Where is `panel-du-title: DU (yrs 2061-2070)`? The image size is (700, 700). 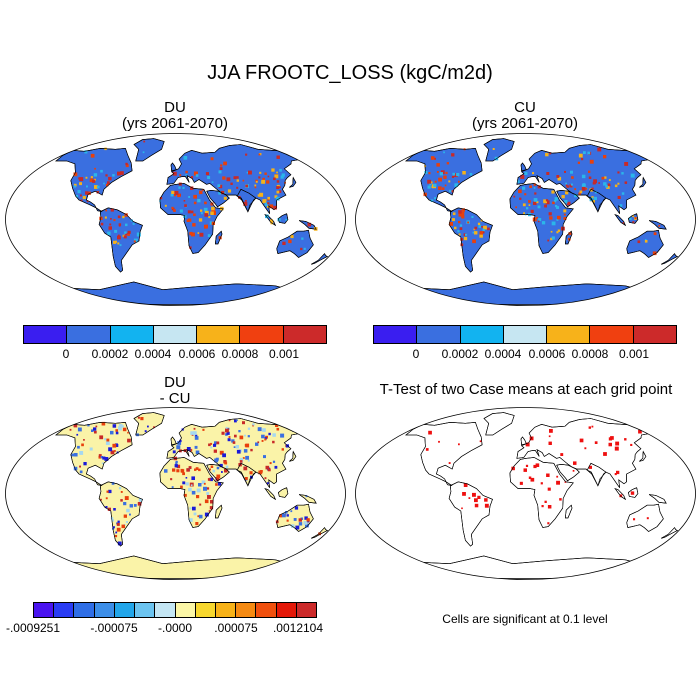 panel-du-title: DU (yrs 2061-2070) is located at coordinates (175, 116).